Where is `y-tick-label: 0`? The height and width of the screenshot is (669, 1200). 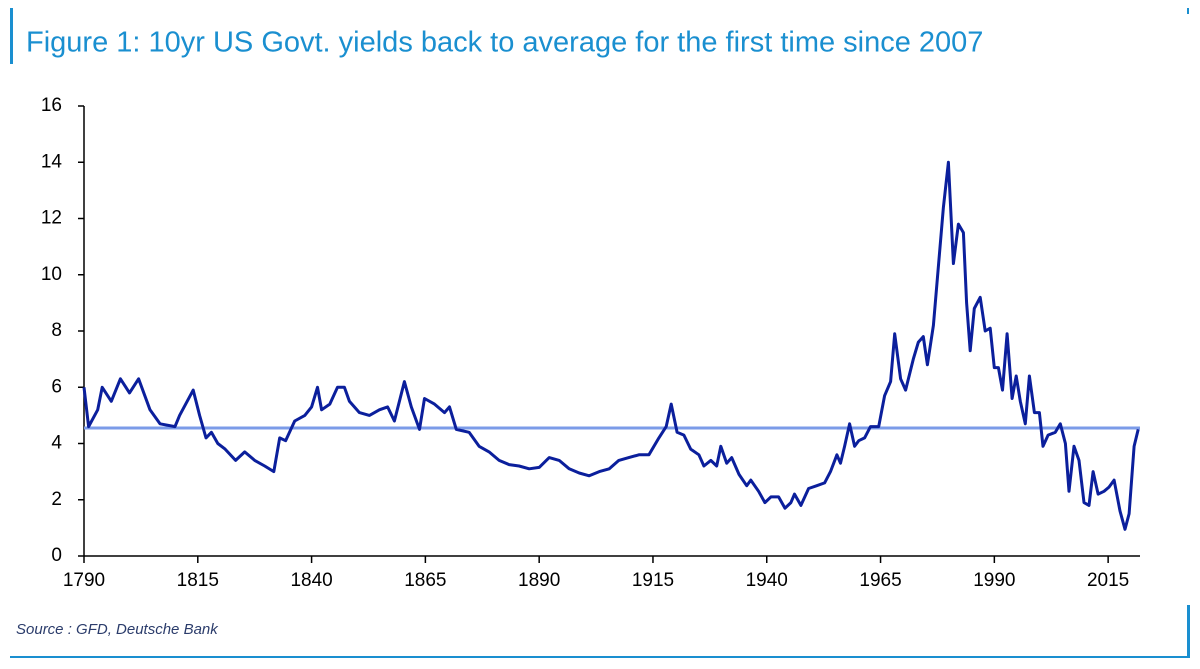 y-tick-label: 0 is located at coordinates (56, 555).